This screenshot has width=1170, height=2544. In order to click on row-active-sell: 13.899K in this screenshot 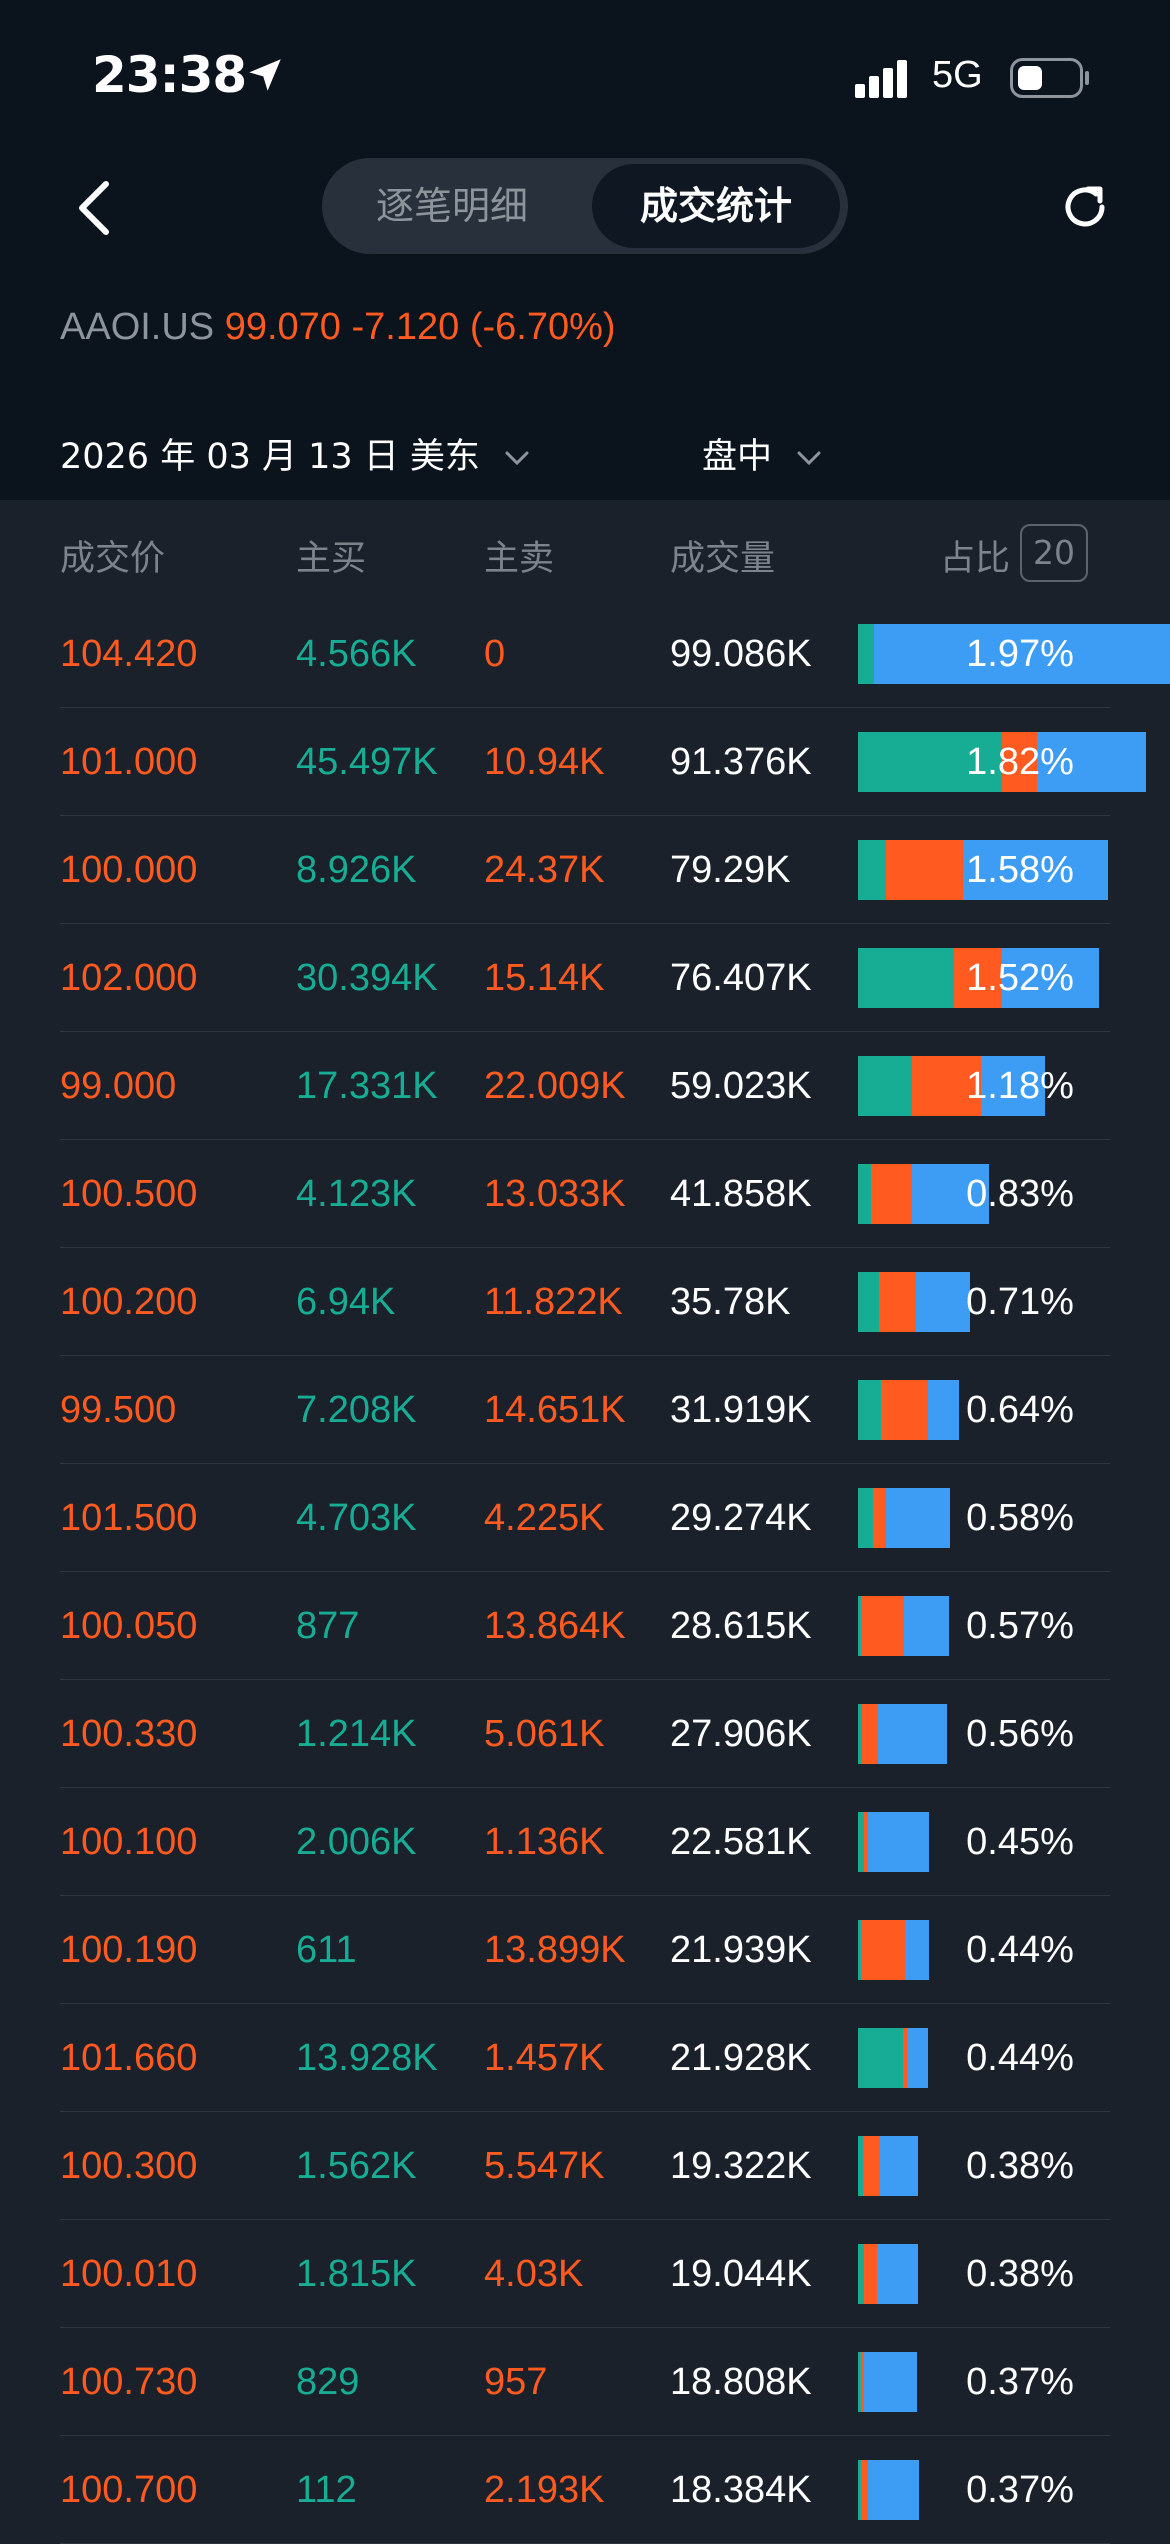, I will do `click(555, 1950)`.